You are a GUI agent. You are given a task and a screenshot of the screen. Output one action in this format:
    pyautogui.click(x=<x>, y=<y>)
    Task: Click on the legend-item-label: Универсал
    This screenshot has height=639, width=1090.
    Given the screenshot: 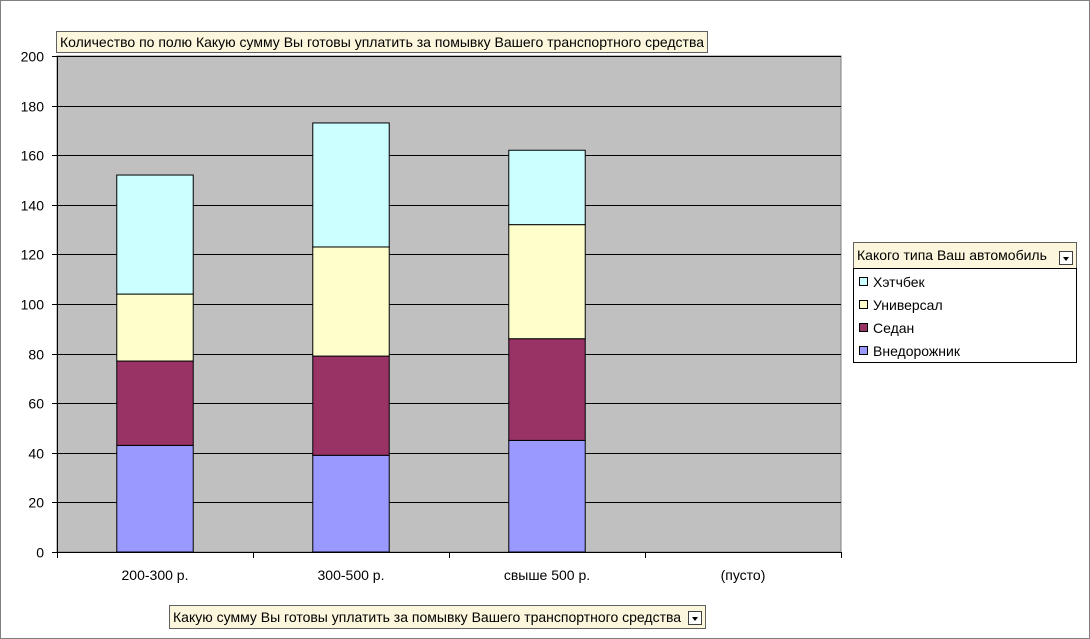 What is the action you would take?
    pyautogui.click(x=908, y=305)
    